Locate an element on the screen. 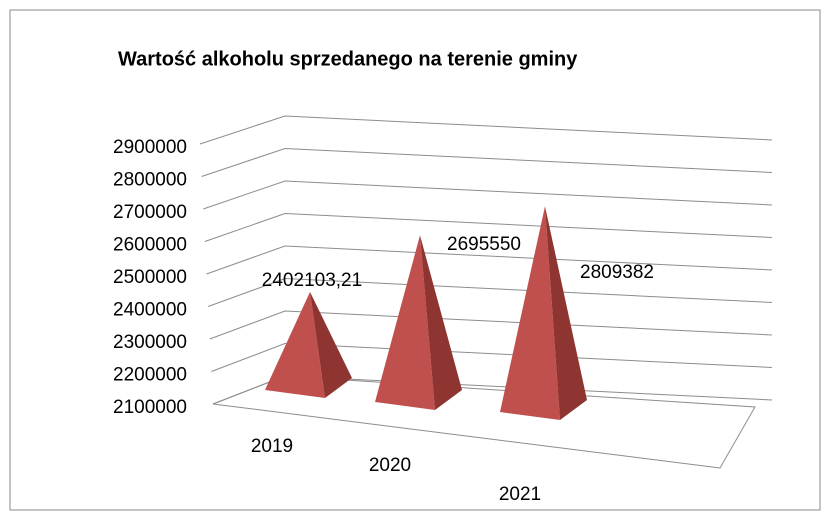 The image size is (831, 520). y-tick-label: 2200000 is located at coordinates (150, 375).